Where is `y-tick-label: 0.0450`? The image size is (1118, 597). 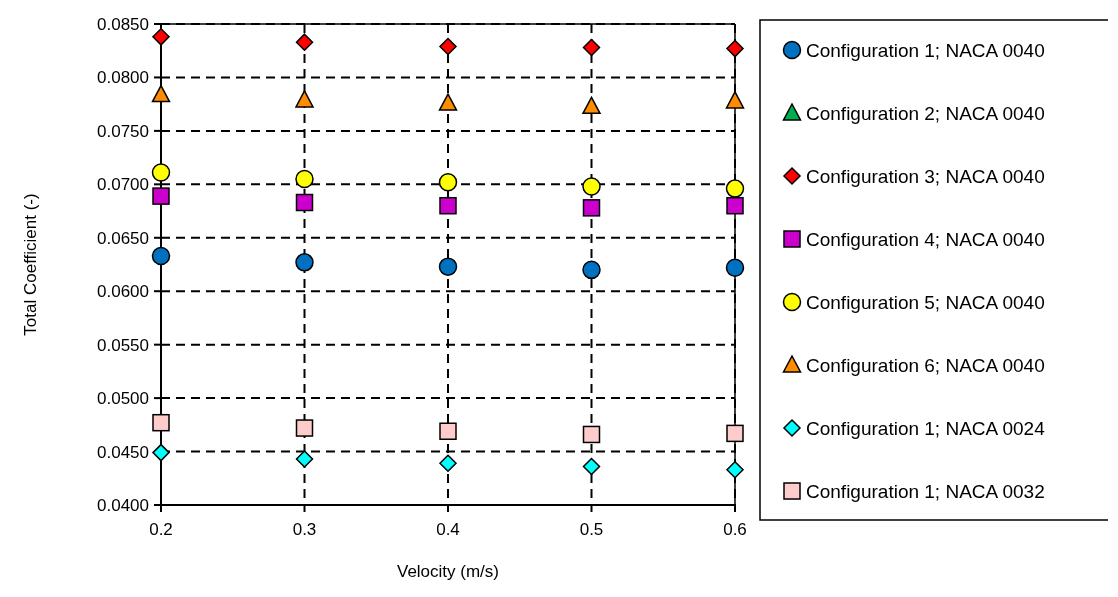 y-tick-label: 0.0450 is located at coordinates (123, 452).